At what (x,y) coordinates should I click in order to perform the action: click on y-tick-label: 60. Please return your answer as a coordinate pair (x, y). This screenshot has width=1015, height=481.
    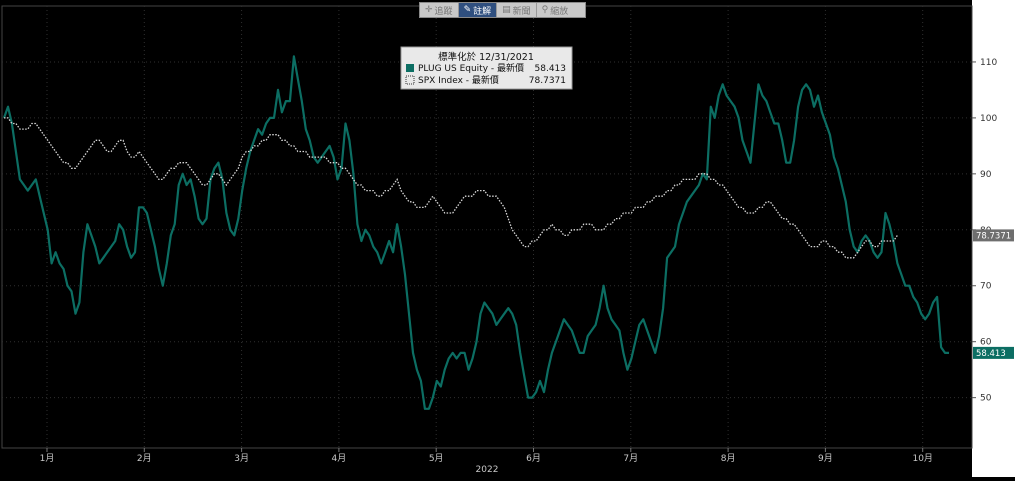
    Looking at the image, I should click on (986, 343).